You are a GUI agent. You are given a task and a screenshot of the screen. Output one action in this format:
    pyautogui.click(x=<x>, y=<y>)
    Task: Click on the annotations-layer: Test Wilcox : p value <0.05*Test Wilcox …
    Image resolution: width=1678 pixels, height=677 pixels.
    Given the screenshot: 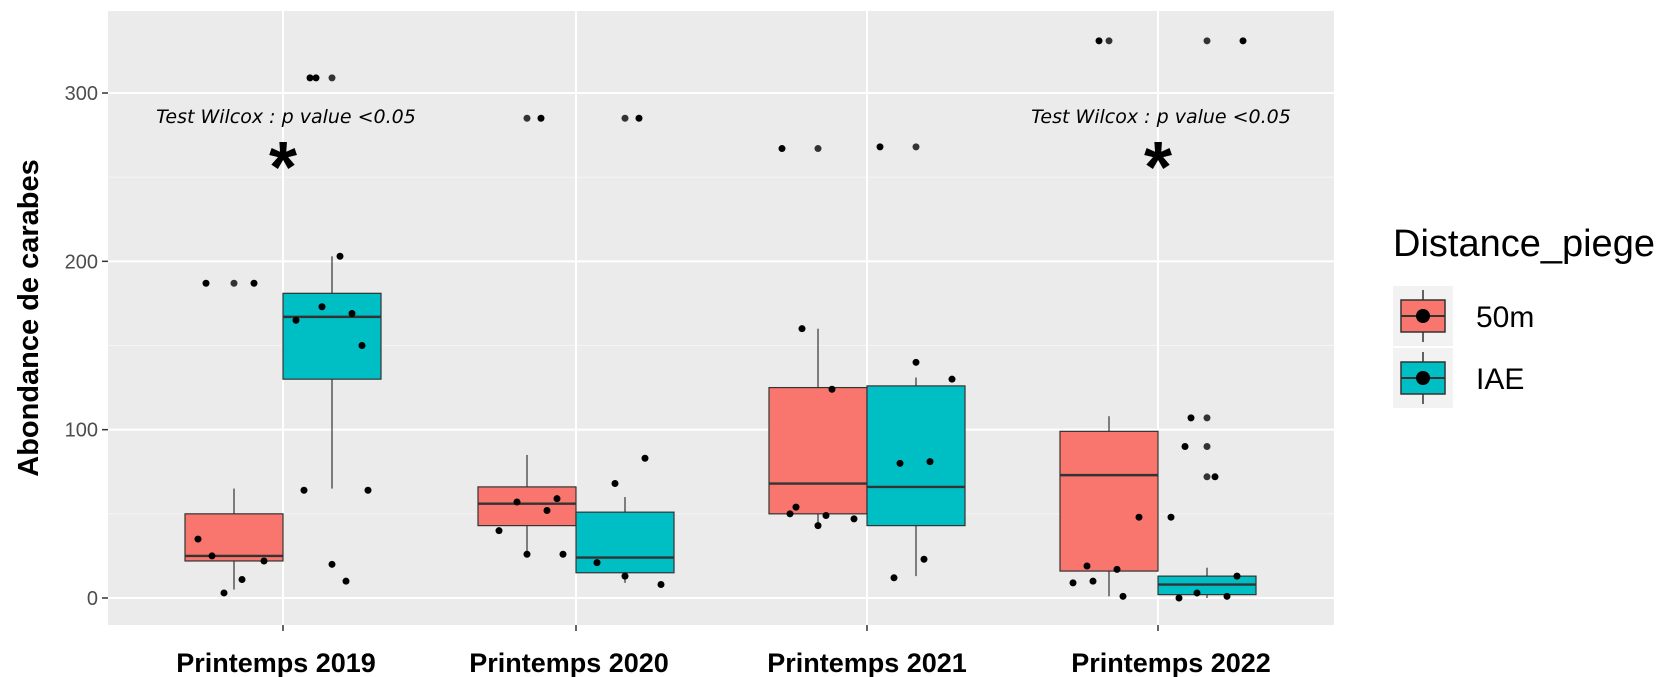 What is the action you would take?
    pyautogui.click(x=723, y=157)
    